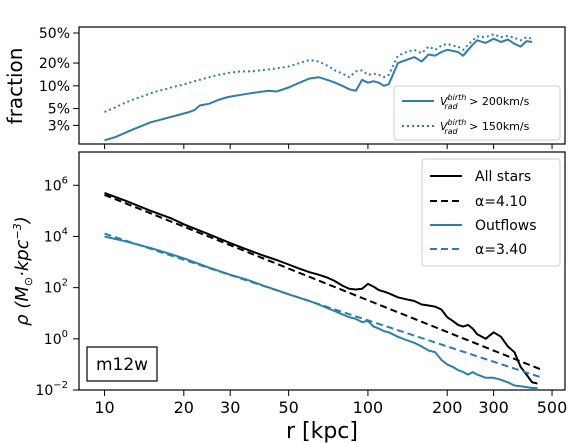  I want to click on bottom-legend-label-outflows: Outflows, so click(506, 226).